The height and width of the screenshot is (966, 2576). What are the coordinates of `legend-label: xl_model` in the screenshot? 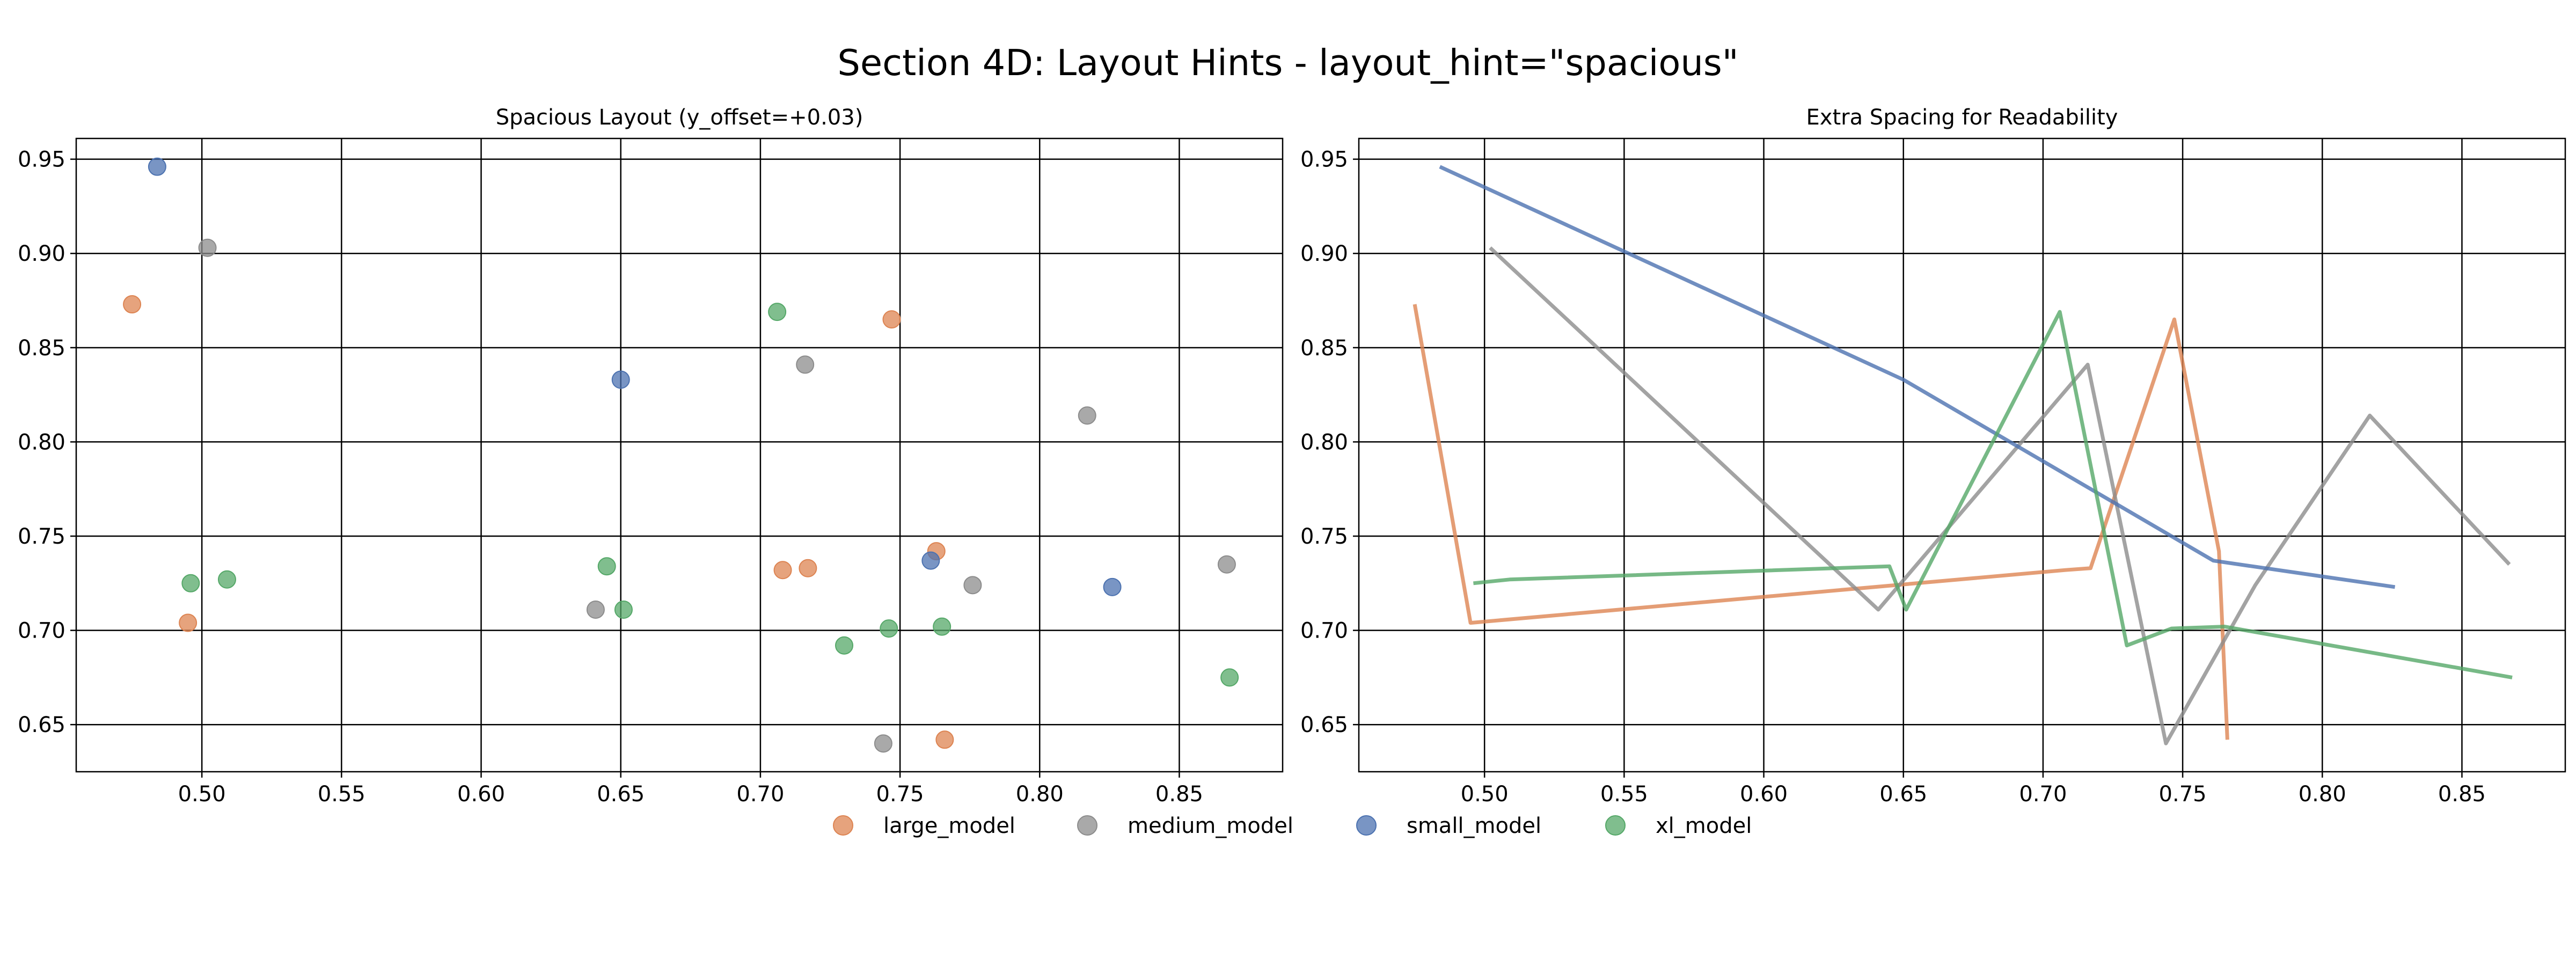 It's located at (1704, 826).